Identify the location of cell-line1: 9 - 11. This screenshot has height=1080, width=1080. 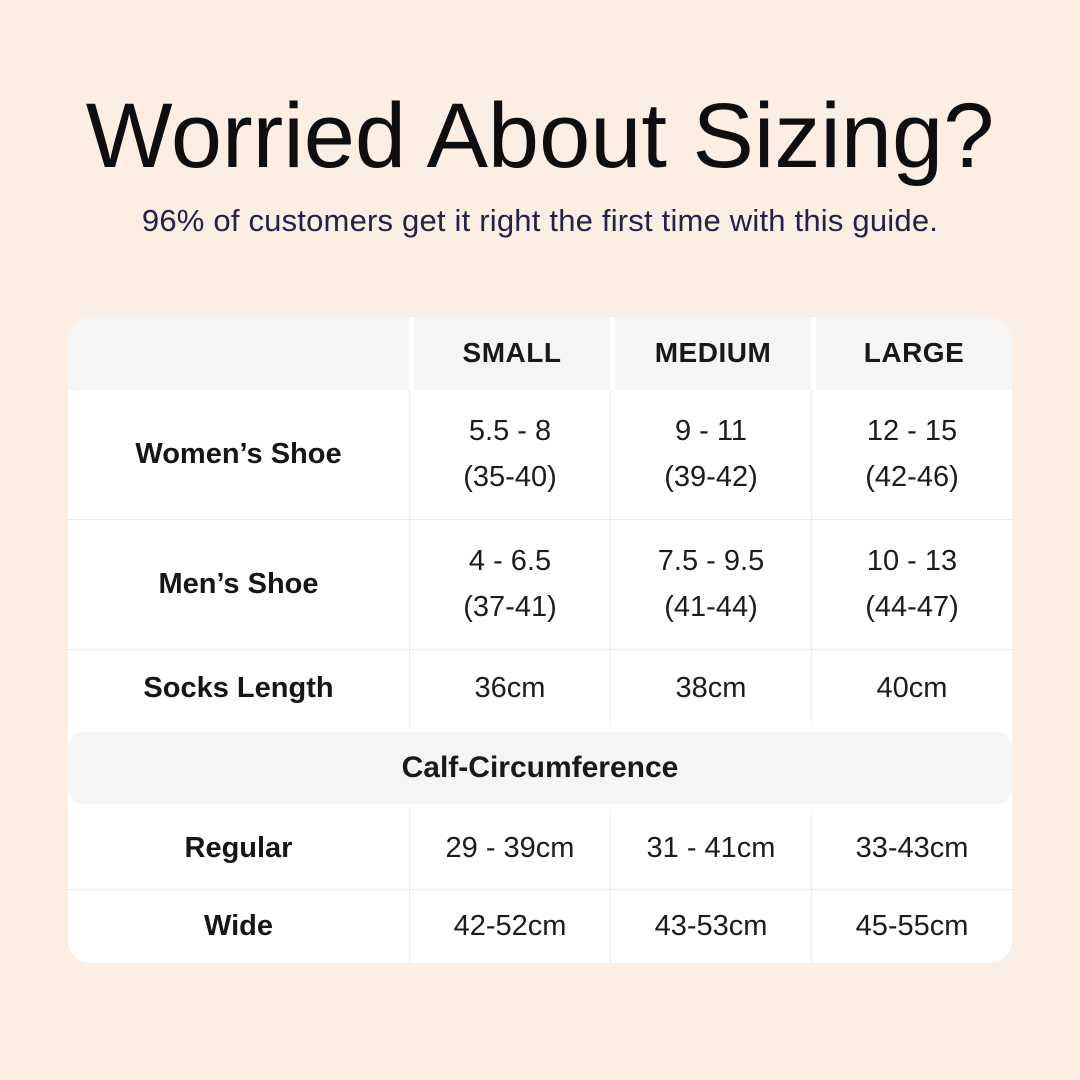
(710, 430).